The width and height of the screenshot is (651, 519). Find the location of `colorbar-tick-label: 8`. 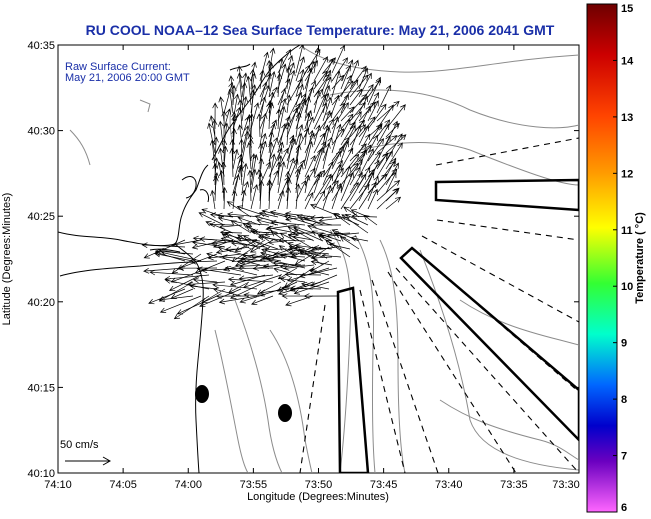

colorbar-tick-label: 8 is located at coordinates (624, 400).